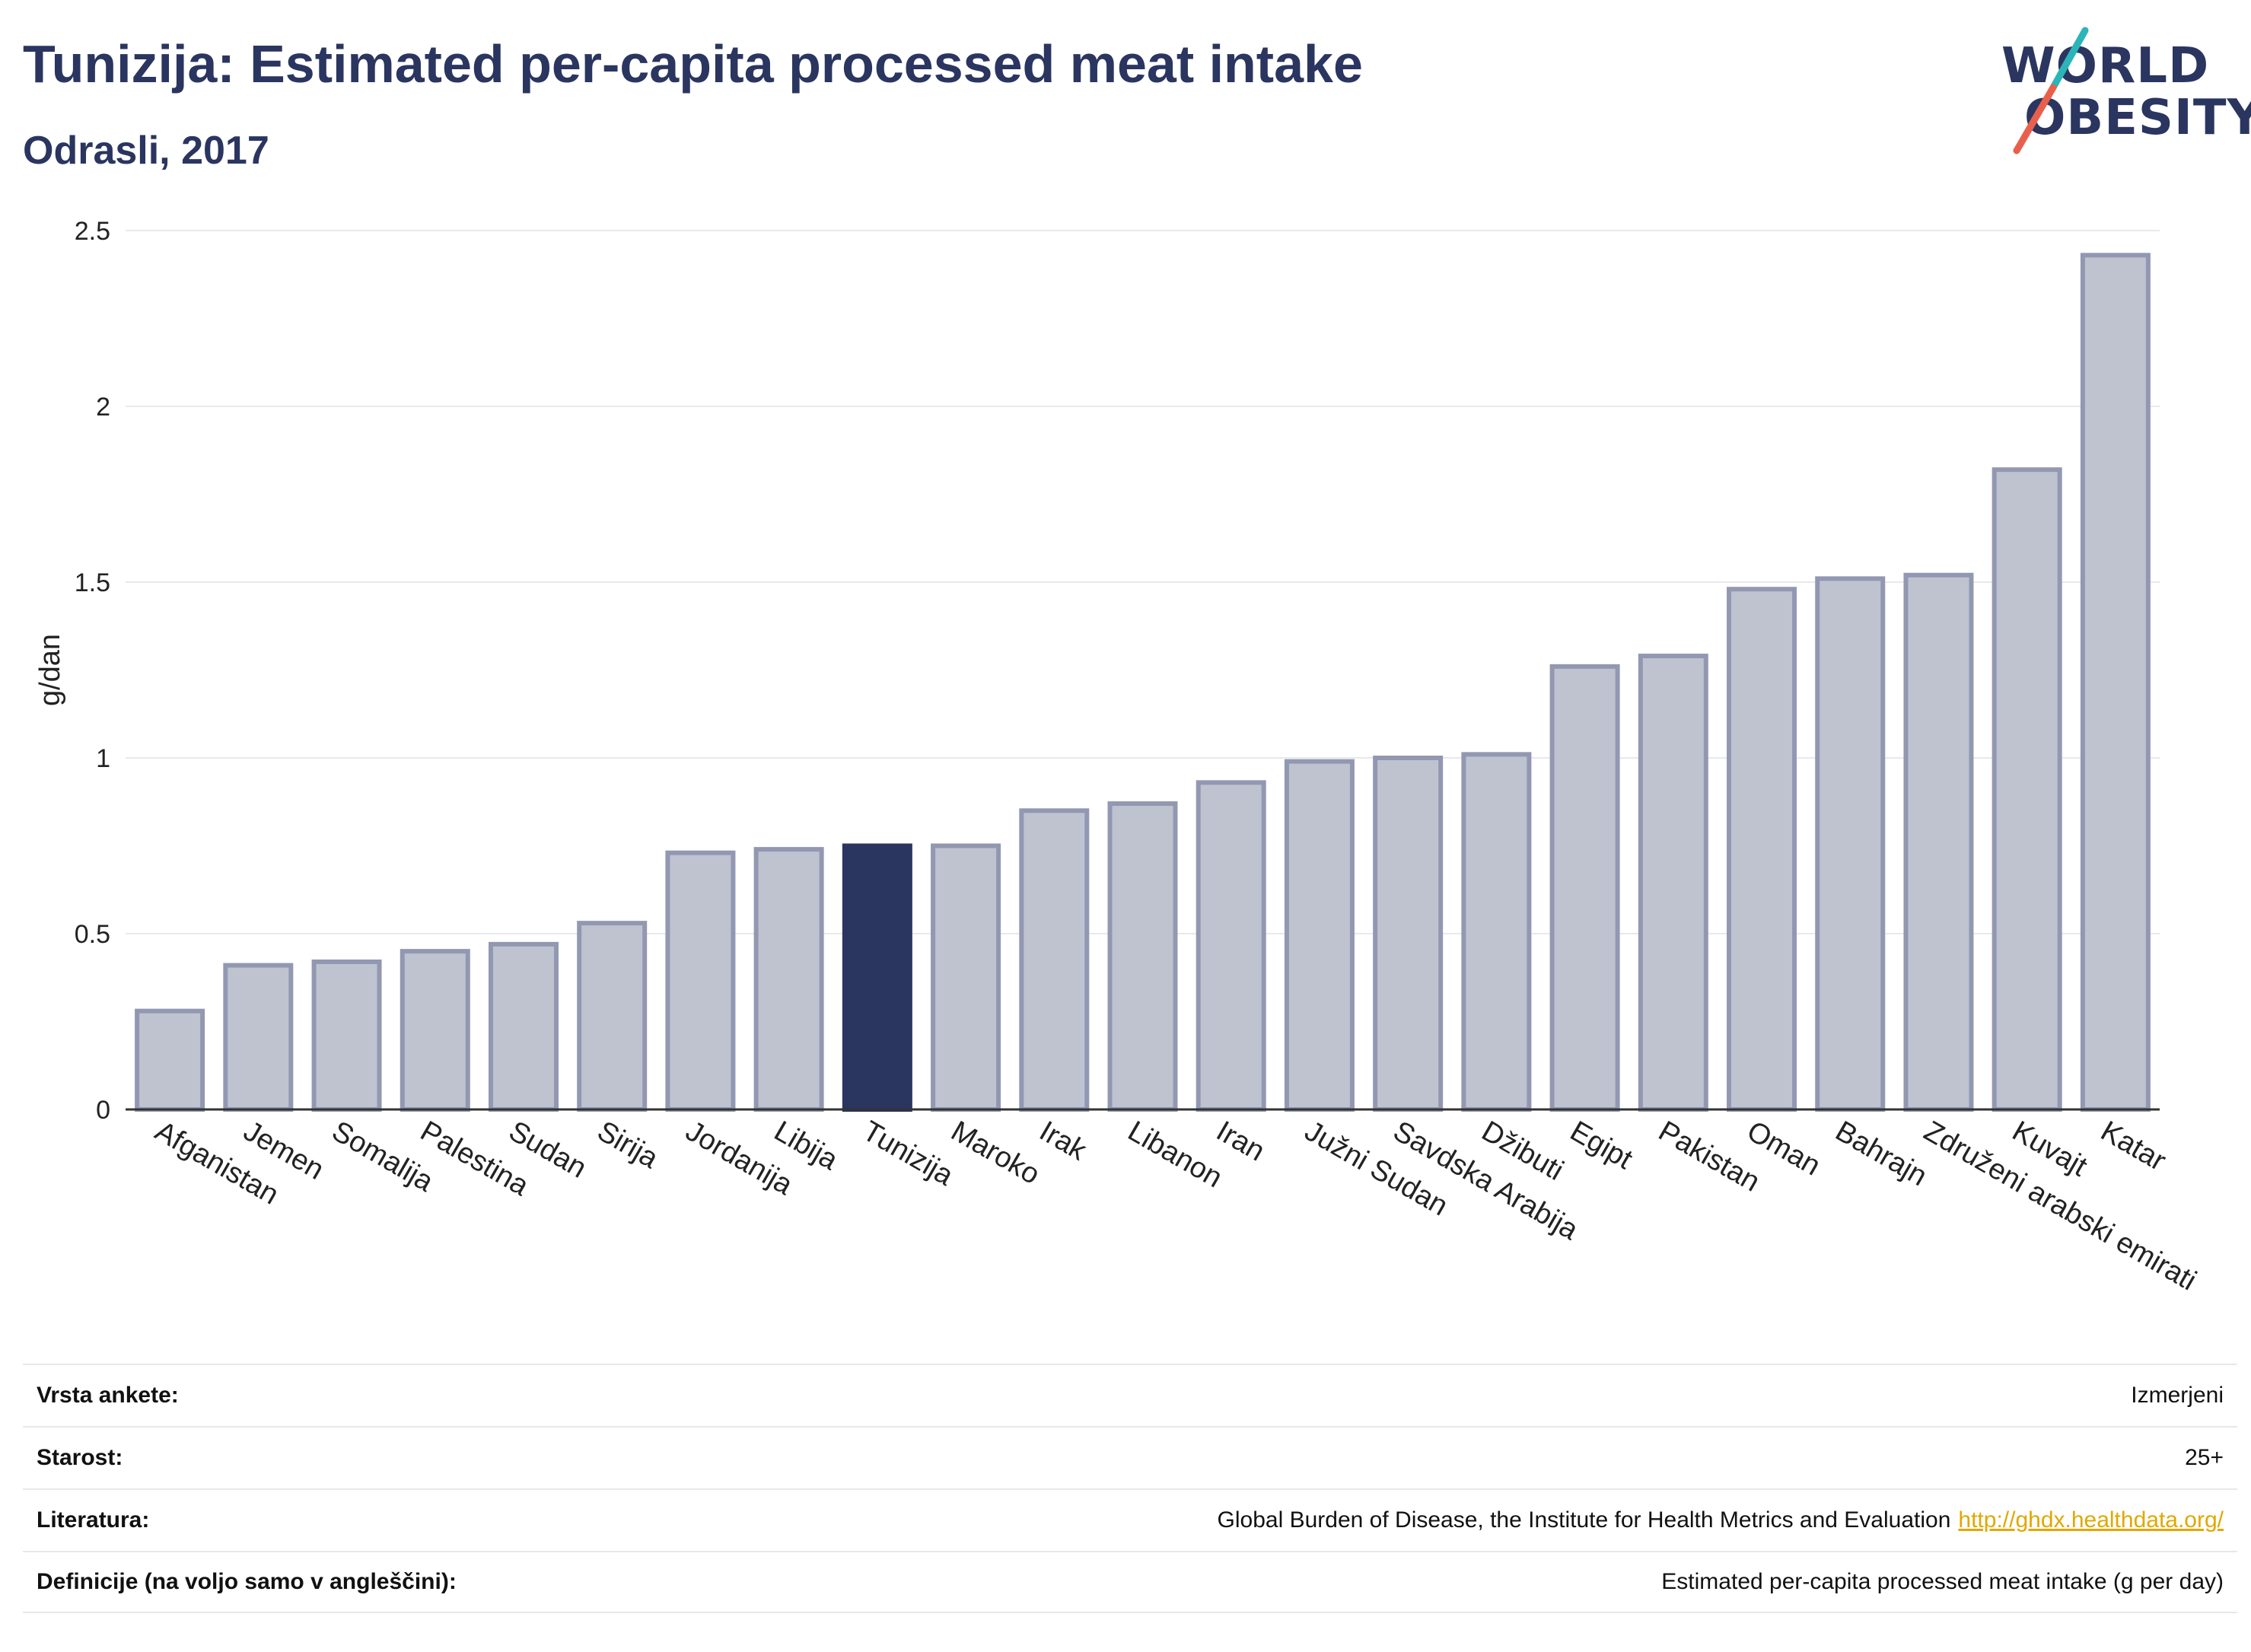 Image resolution: width=2251 pixels, height=1652 pixels. Describe the element at coordinates (2133, 1146) in the screenshot. I see `x-tick-label: Katar` at that location.